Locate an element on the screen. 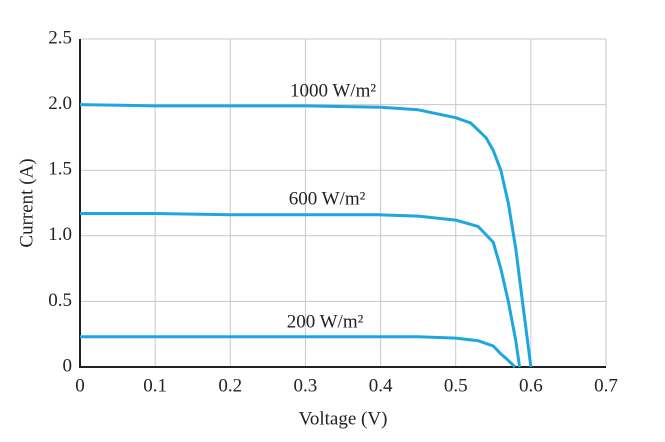 This screenshot has width=665, height=442. y-tick-label: 0 is located at coordinates (68, 365).